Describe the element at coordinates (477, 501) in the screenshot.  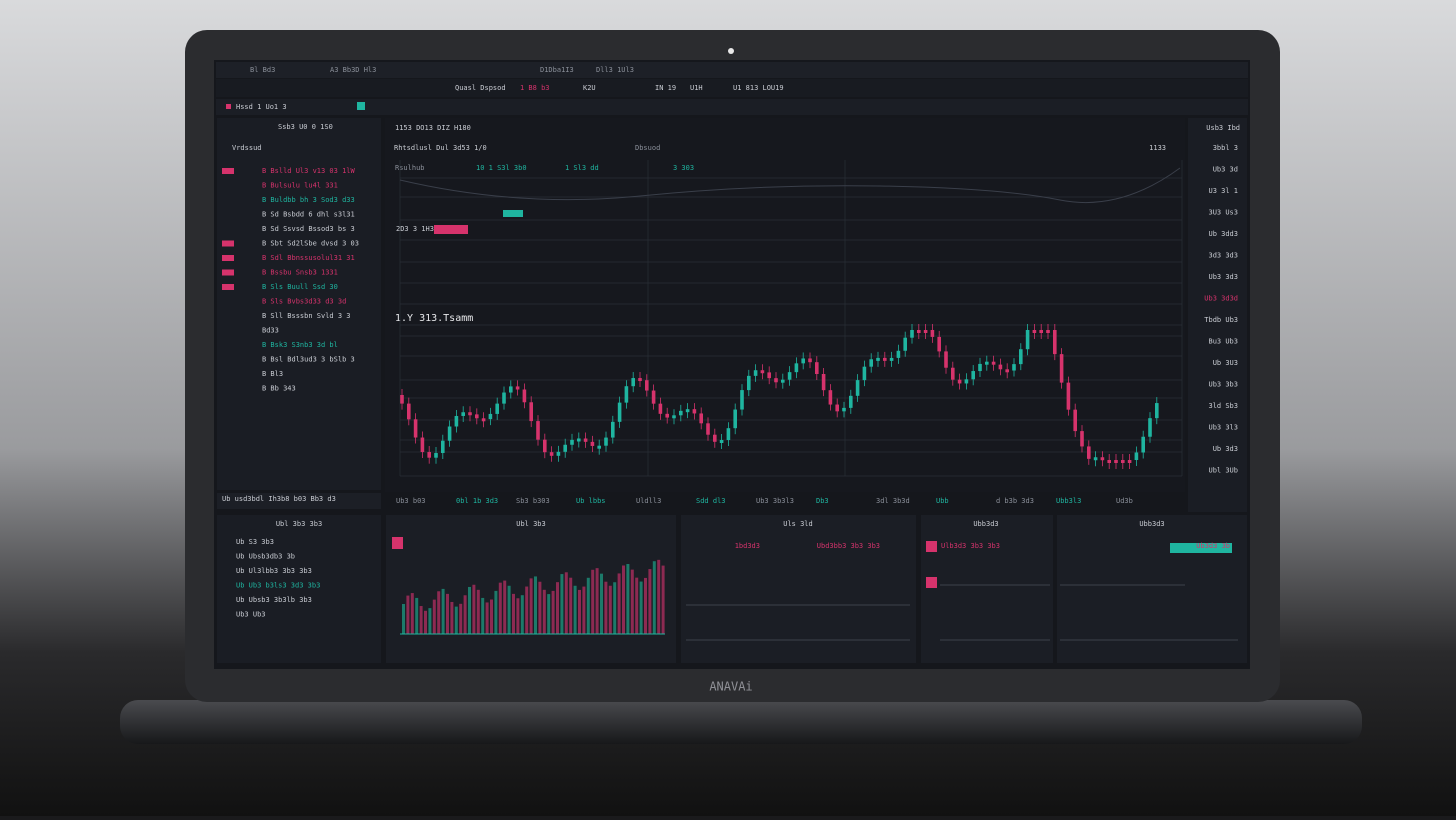
I see `label: 0bl 1b 3d3` at that location.